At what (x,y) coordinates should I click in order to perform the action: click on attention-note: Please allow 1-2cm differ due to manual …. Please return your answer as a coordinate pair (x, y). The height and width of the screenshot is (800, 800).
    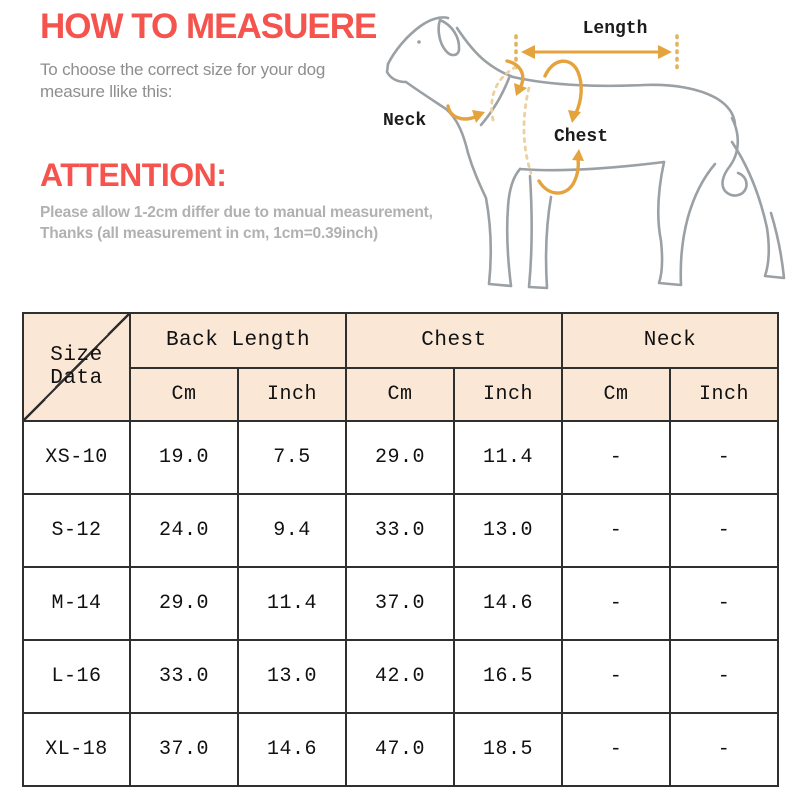
    Looking at the image, I should click on (236, 223).